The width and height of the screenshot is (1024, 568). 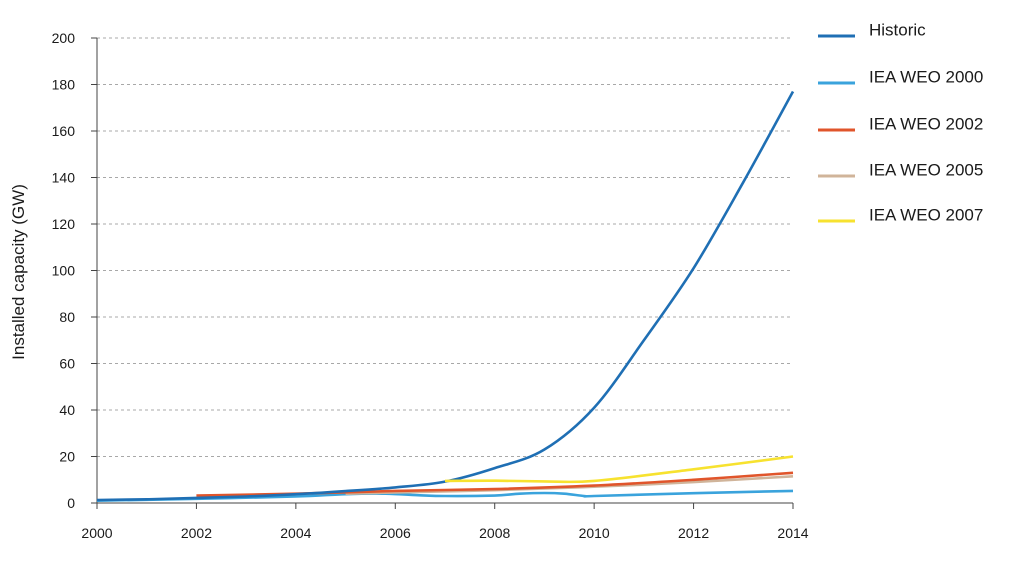 I want to click on y-tick-label: 120, so click(x=64, y=224).